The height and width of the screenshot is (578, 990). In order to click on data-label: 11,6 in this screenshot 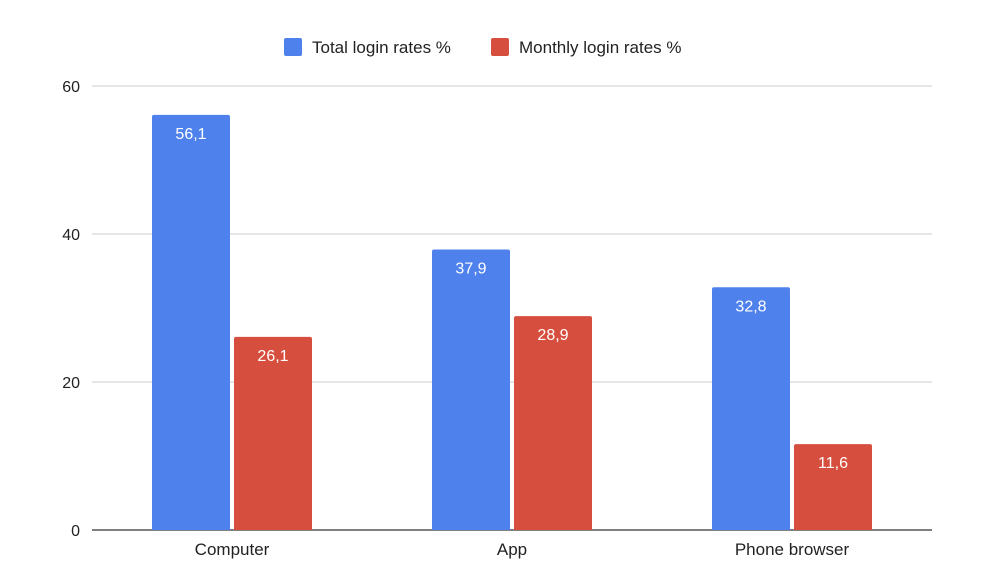, I will do `click(833, 463)`.